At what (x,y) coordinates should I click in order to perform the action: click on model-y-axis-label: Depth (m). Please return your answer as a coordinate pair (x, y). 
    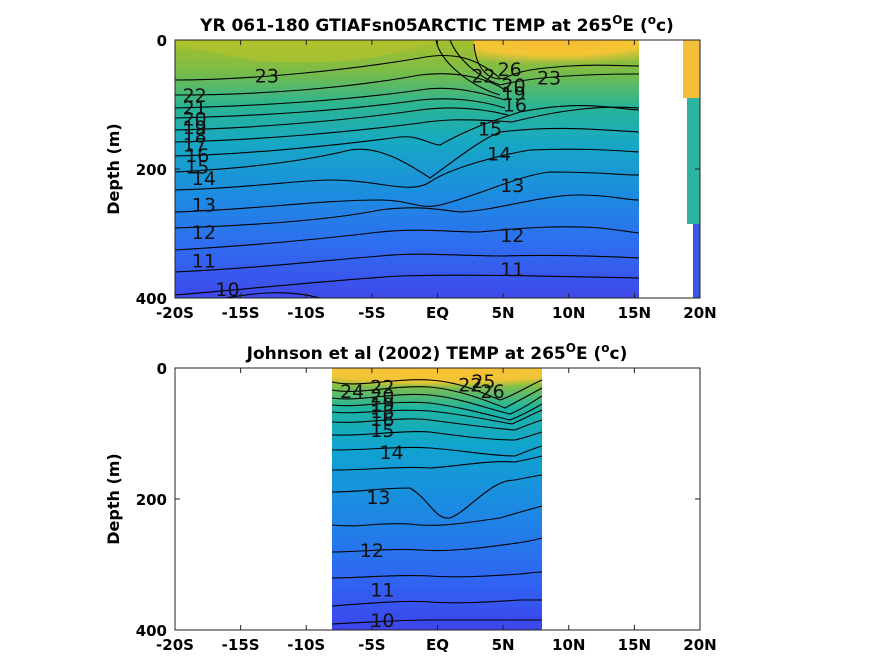
    Looking at the image, I should click on (113, 169).